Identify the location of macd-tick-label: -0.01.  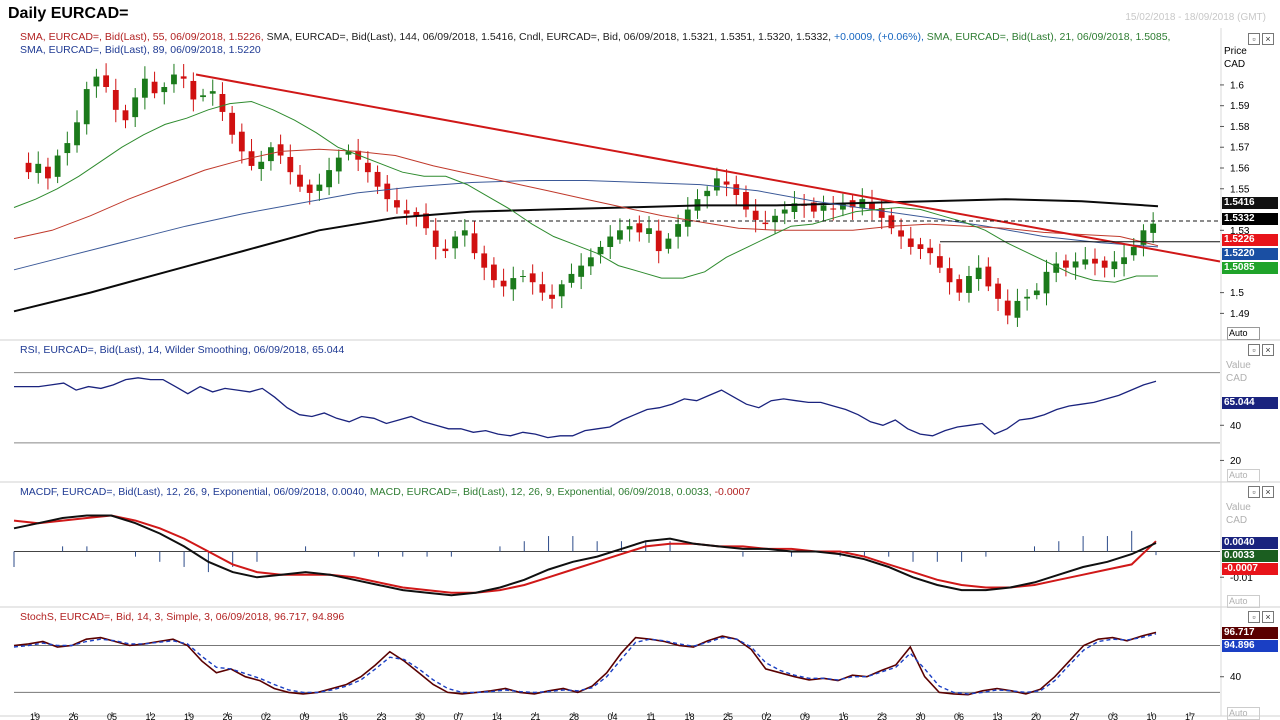
(1241, 578).